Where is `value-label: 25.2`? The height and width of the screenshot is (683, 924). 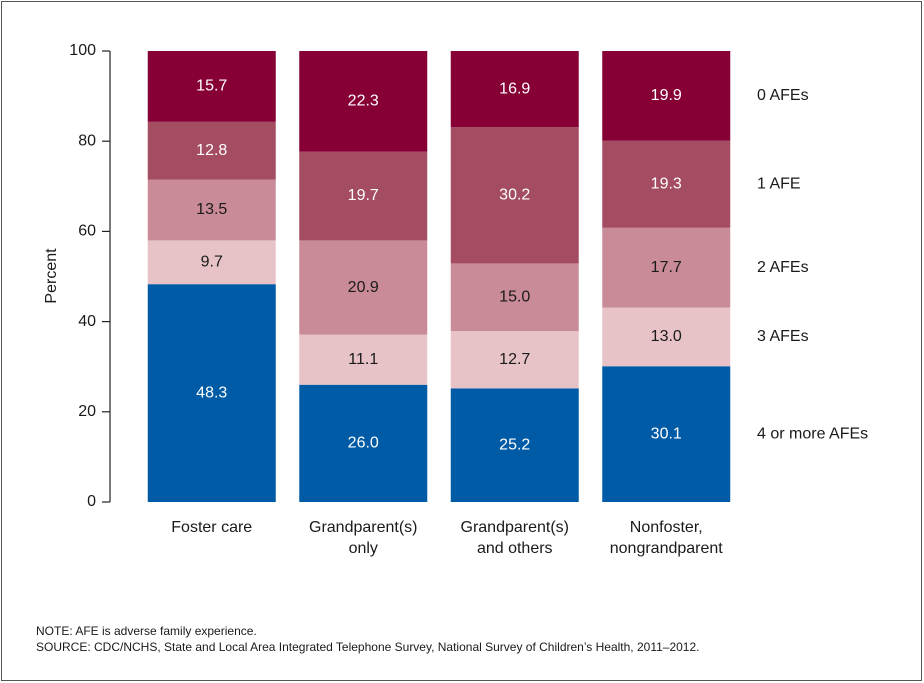
value-label: 25.2 is located at coordinates (514, 444).